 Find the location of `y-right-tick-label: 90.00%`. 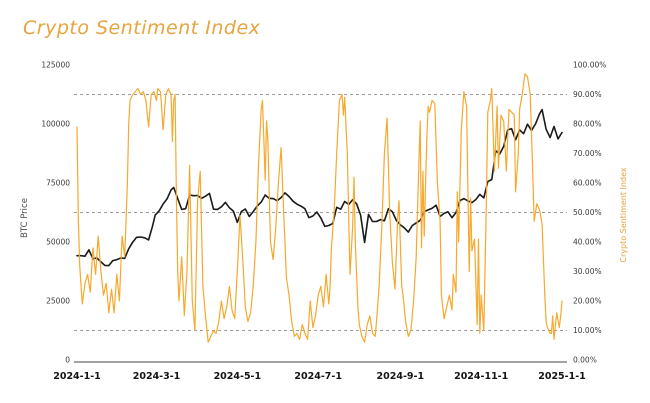

y-right-tick-label: 90.00% is located at coordinates (587, 94).